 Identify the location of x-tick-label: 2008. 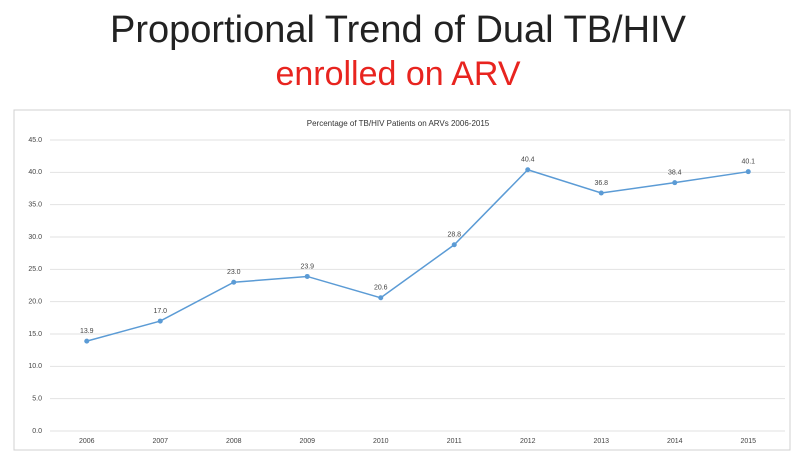
(234, 441).